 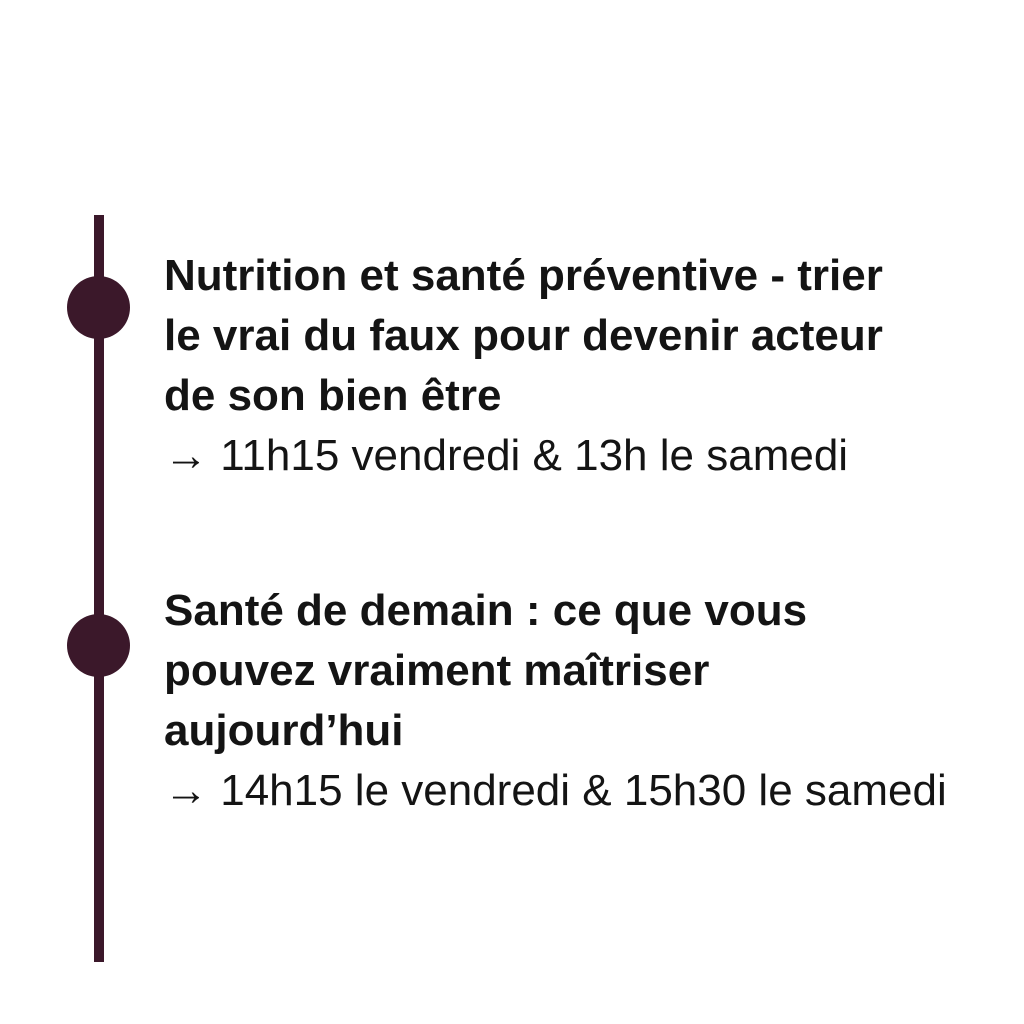 I want to click on event-schedule: → 14h15 le vendredi & 15h30 le samedi, so click(x=555, y=790).